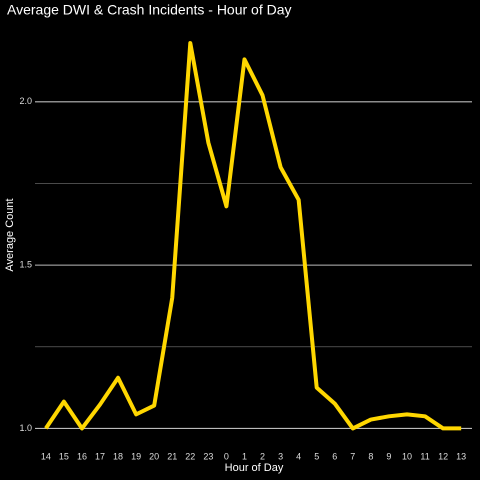 This screenshot has width=480, height=480. Describe the element at coordinates (25, 265) in the screenshot. I see `y-tick-label: 1.5` at that location.